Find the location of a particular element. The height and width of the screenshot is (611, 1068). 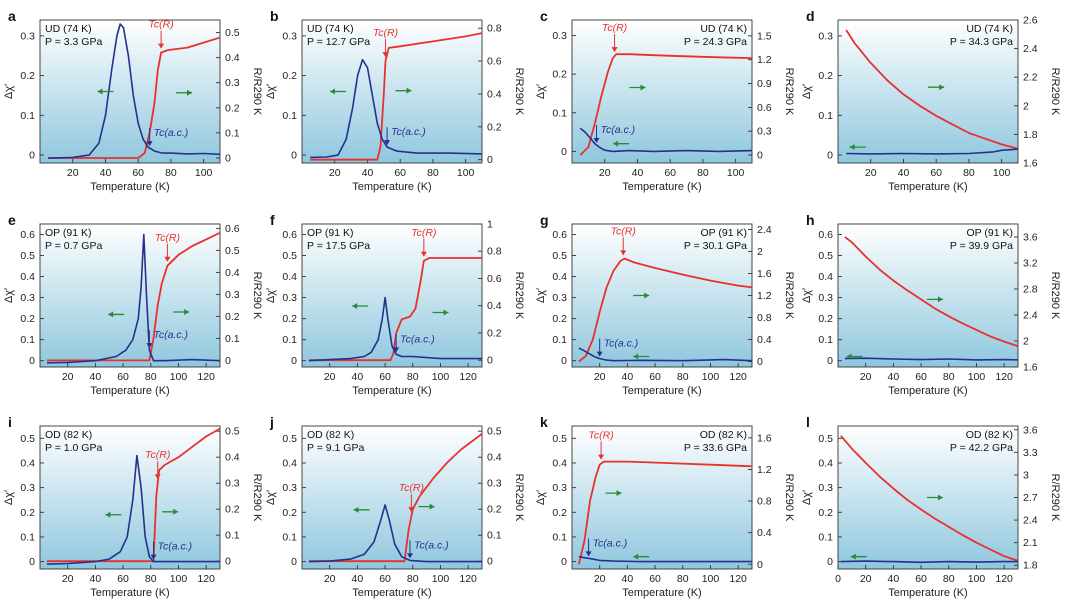

plot-background is located at coordinates (662, 295).